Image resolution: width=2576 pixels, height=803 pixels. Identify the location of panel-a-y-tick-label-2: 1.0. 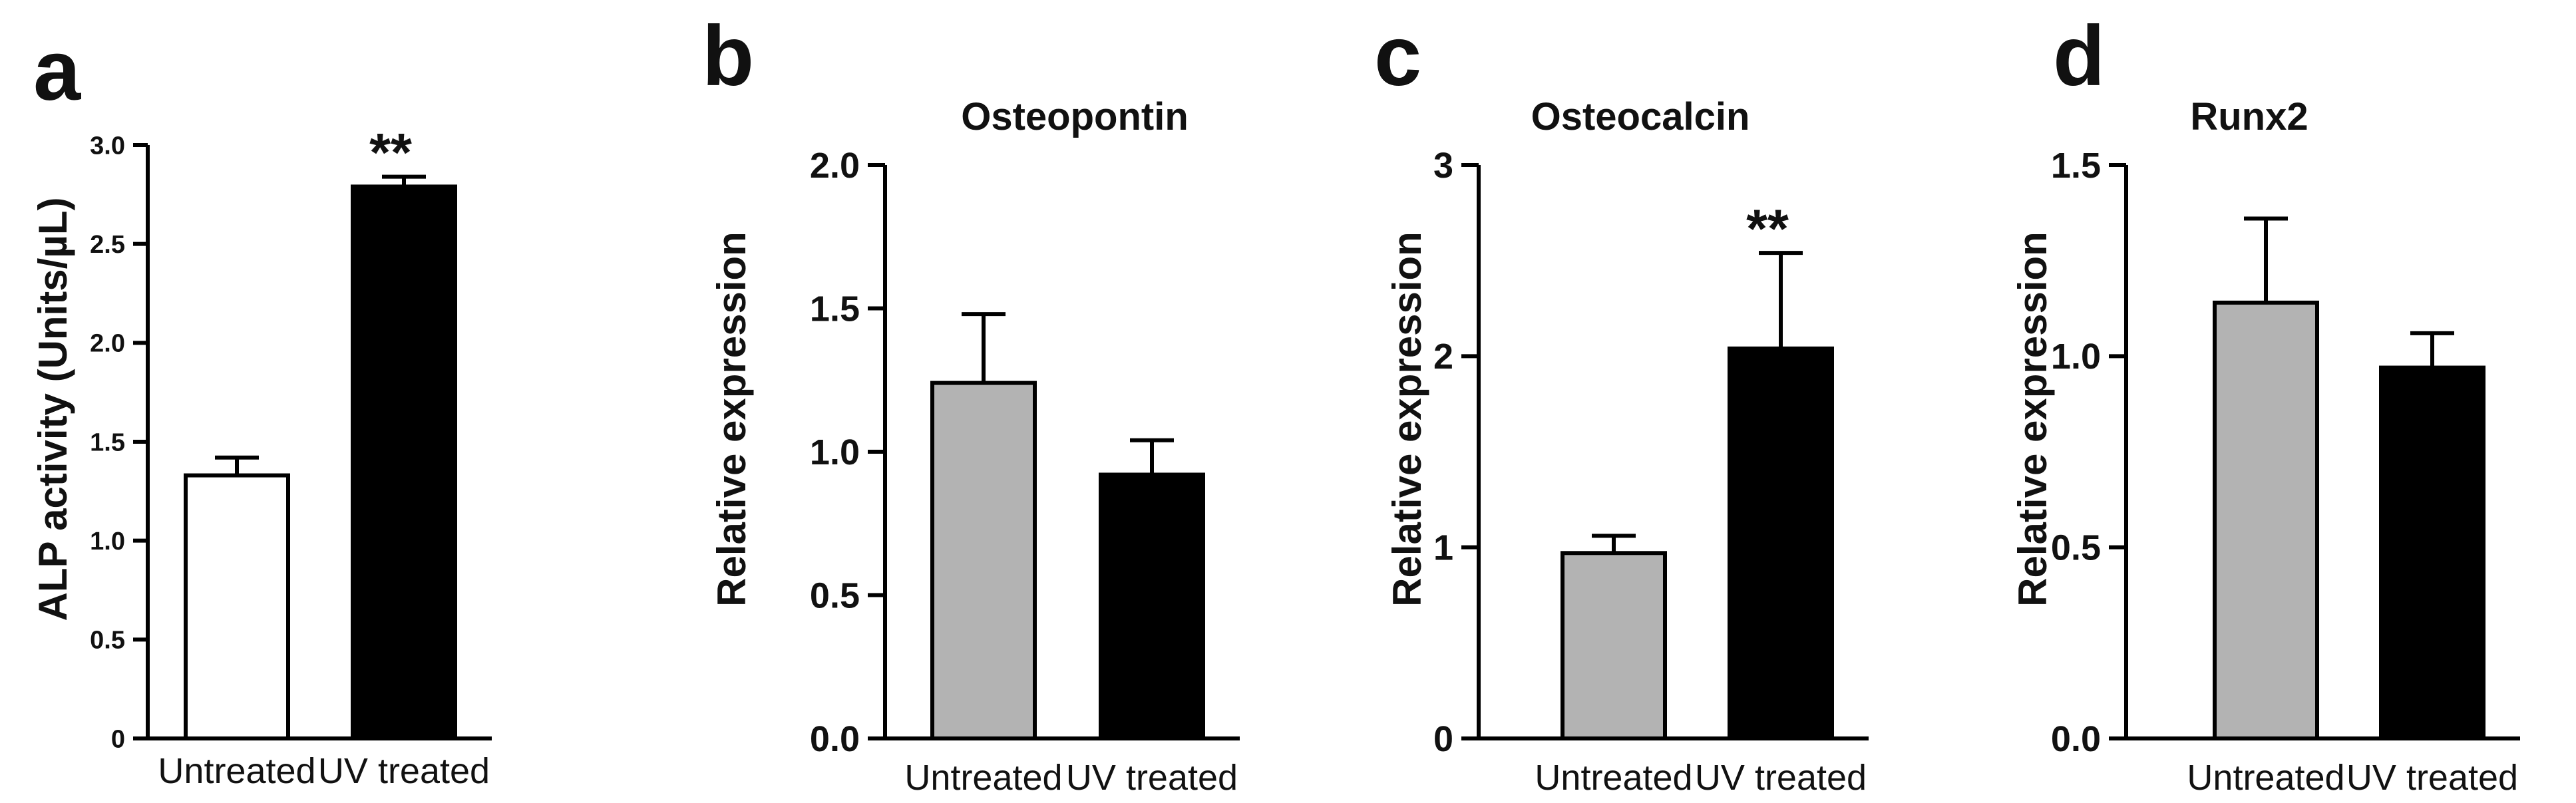
(108, 542).